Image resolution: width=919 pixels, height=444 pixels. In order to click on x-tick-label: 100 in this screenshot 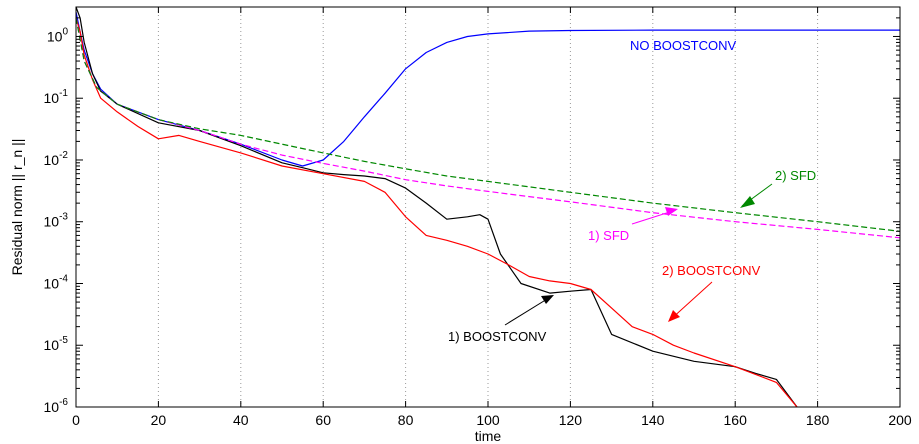, I will do `click(488, 420)`.